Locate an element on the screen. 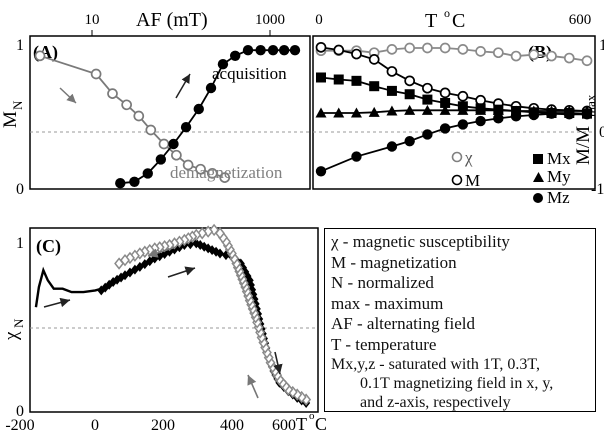  c-series-heating-point is located at coordinates (216, 251).